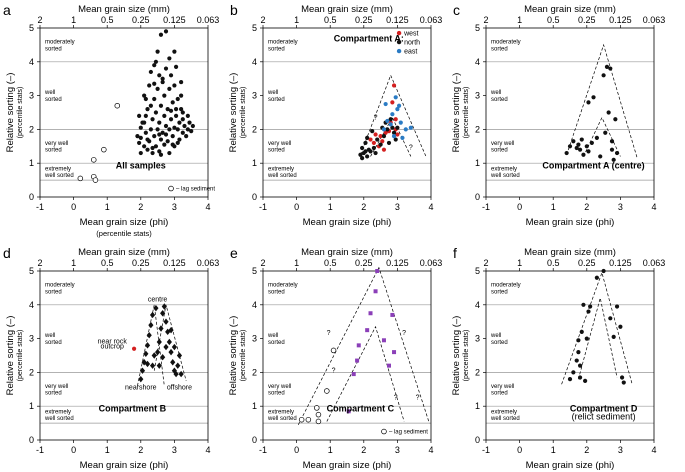 The width and height of the screenshot is (685, 472). I want to click on y-tick-label: 4, so click(31, 305).